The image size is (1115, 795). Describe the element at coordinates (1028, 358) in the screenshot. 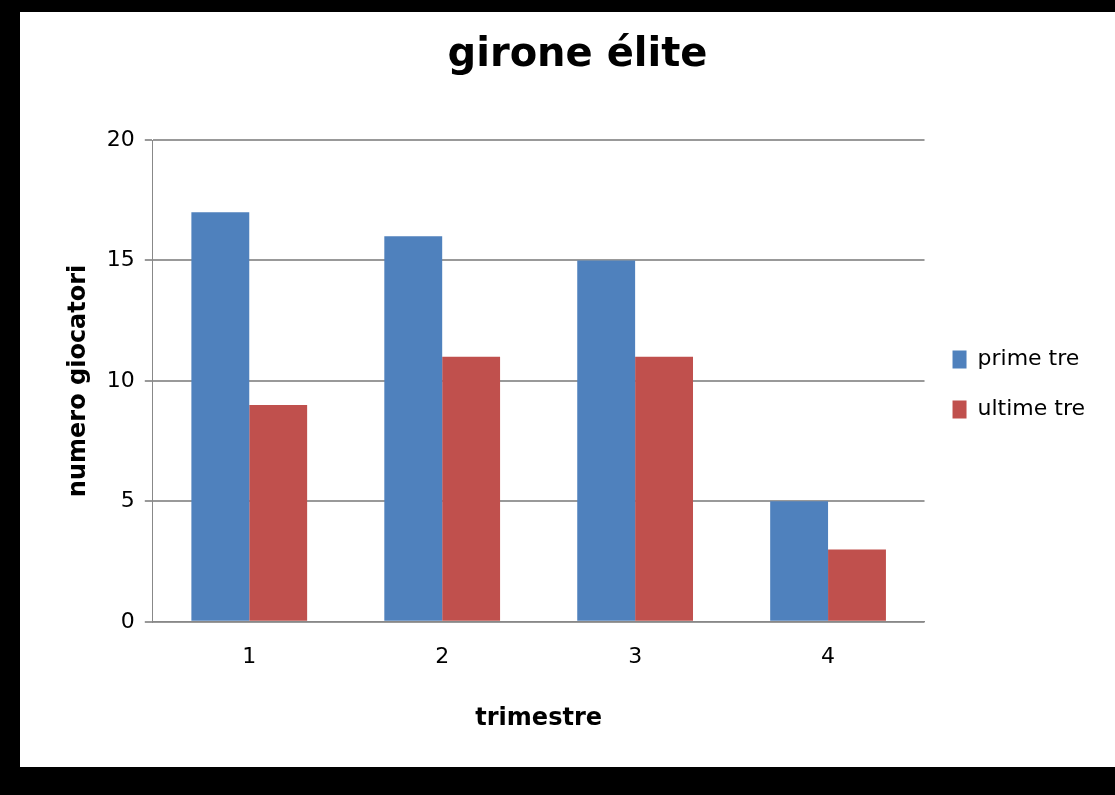

I see `legend-label: prime tre` at that location.